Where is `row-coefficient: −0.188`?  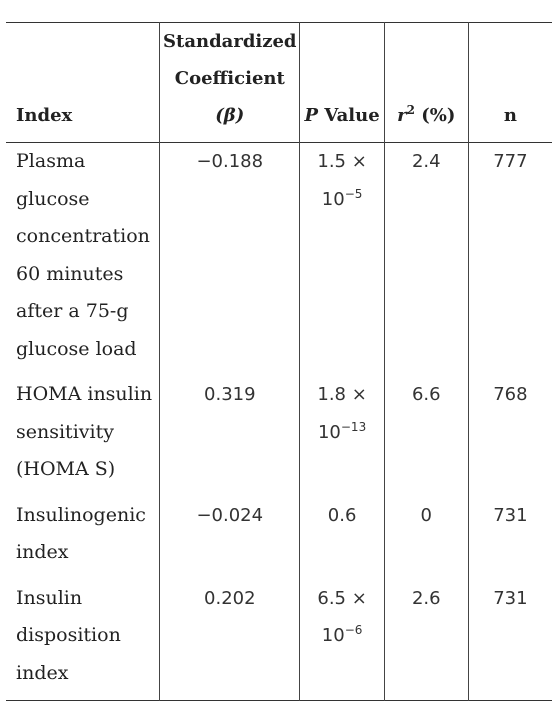
row-coefficient: −0.188 is located at coordinates (229, 259).